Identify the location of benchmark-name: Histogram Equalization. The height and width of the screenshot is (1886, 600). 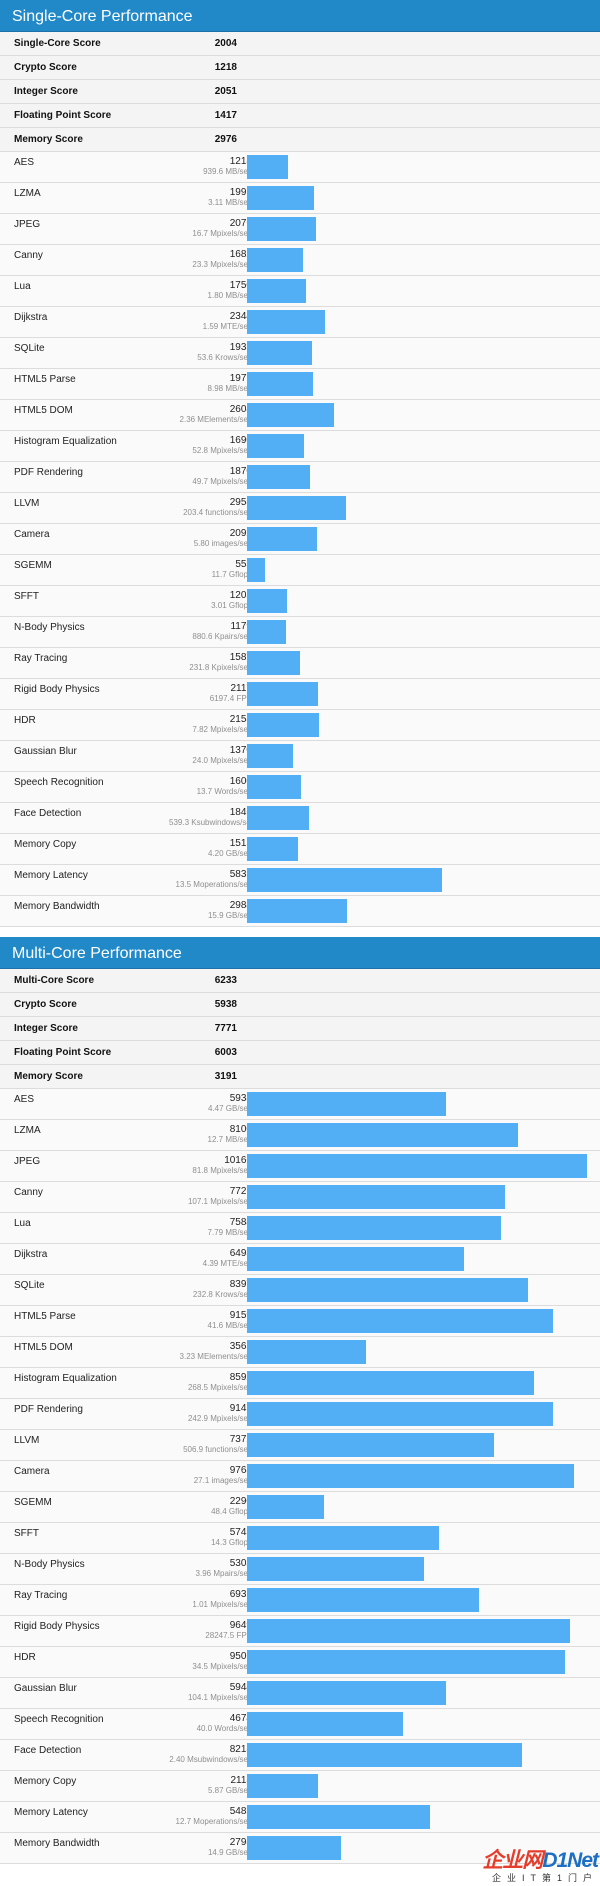
(65, 1378).